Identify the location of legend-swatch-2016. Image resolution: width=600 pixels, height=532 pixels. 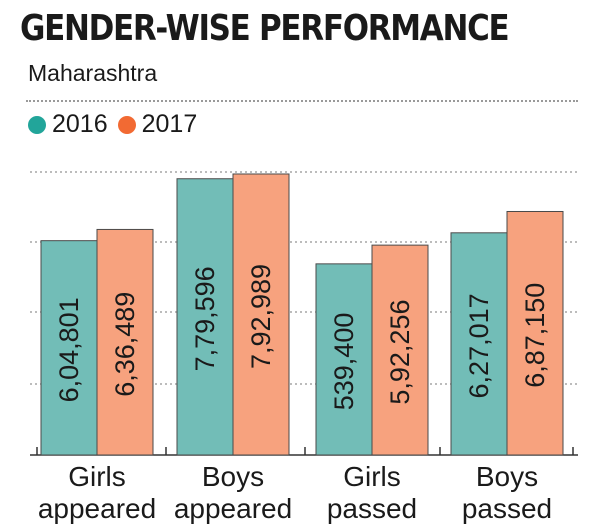
(37, 124).